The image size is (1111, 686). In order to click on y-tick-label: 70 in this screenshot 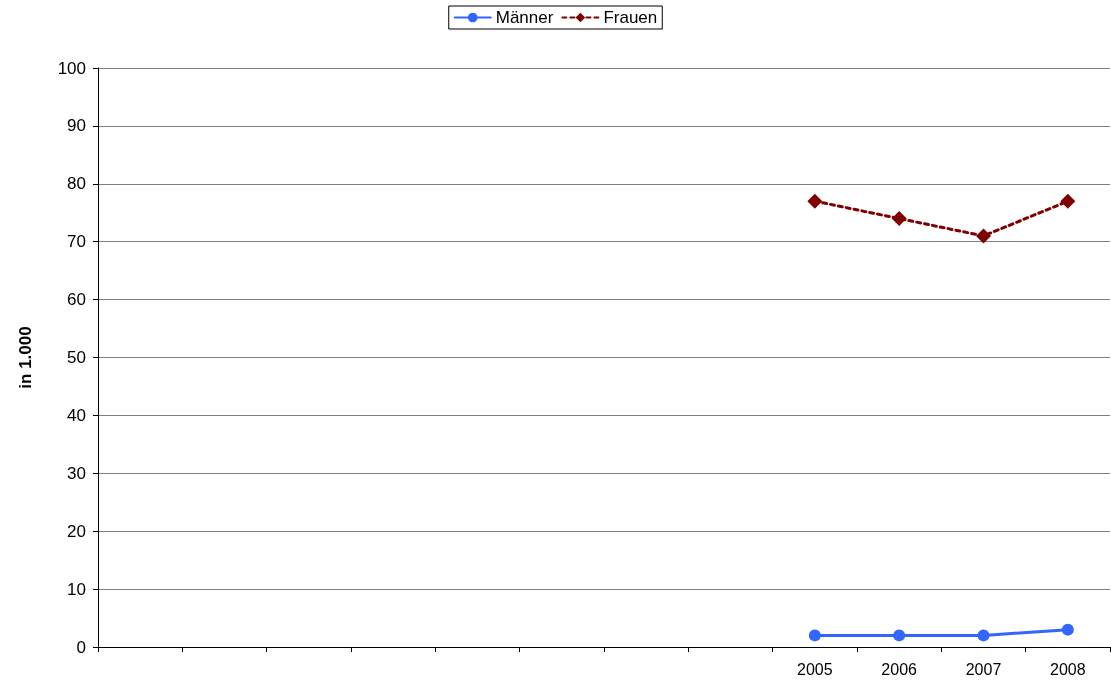, I will do `click(76, 242)`.